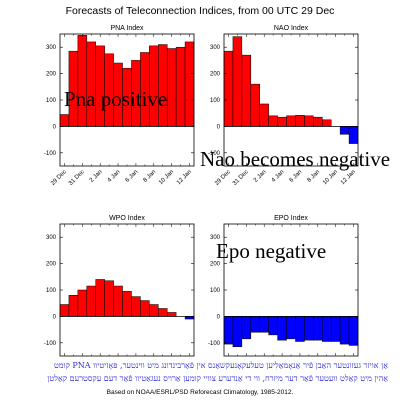 The height and width of the screenshot is (400, 400). Describe the element at coordinates (260, 176) in the screenshot. I see `nao-index-xtick-label-2-jan: 2 Jan` at that location.